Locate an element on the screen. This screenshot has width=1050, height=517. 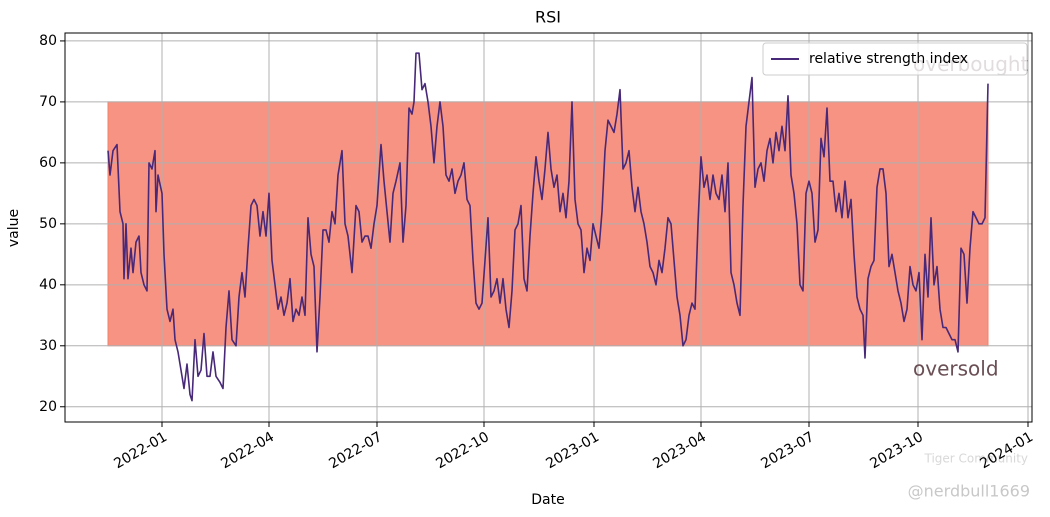
watermark-handle: @nerdbull1669 is located at coordinates (969, 491).